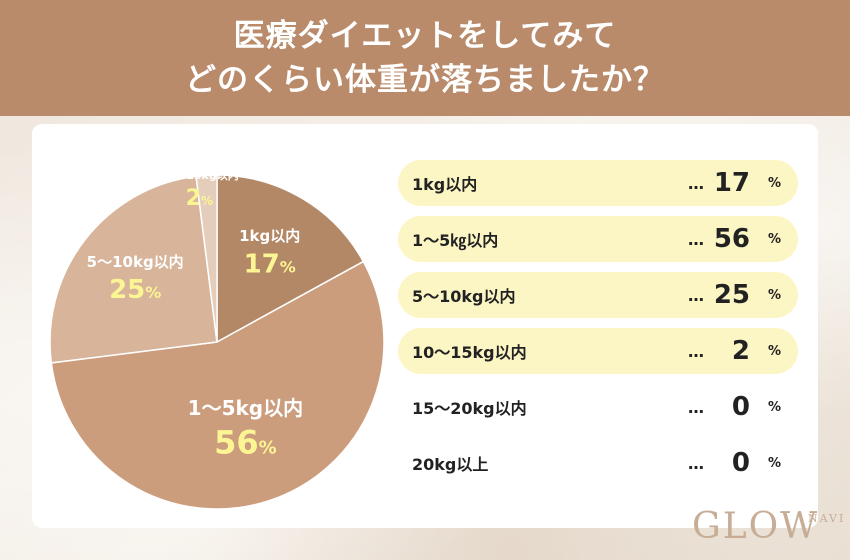  I want to click on legend-row: 20kg以上 … % 0, so click(598, 463).